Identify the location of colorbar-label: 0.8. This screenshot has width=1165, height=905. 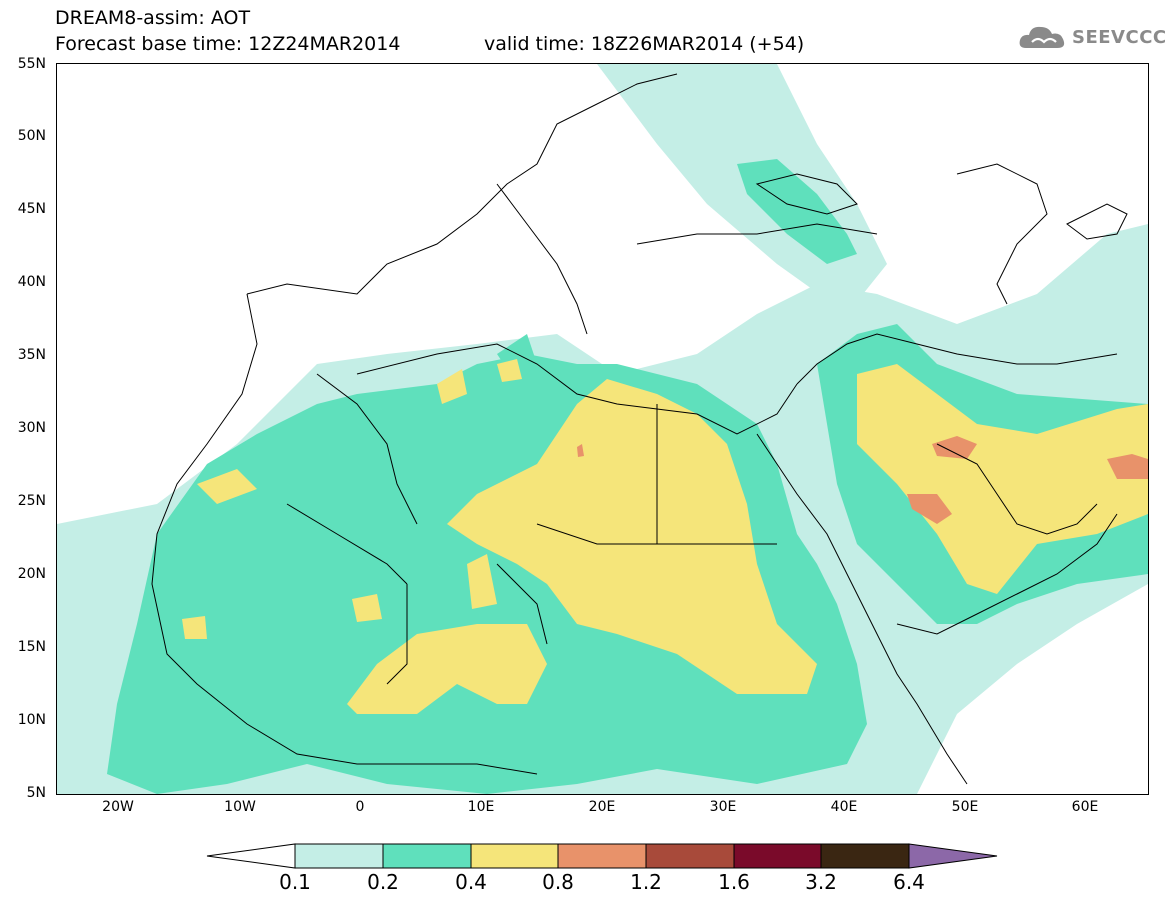
(558, 882).